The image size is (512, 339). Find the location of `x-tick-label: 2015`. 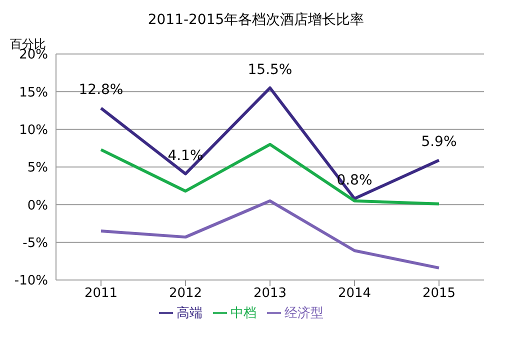

x-tick-label: 2015 is located at coordinates (439, 294).